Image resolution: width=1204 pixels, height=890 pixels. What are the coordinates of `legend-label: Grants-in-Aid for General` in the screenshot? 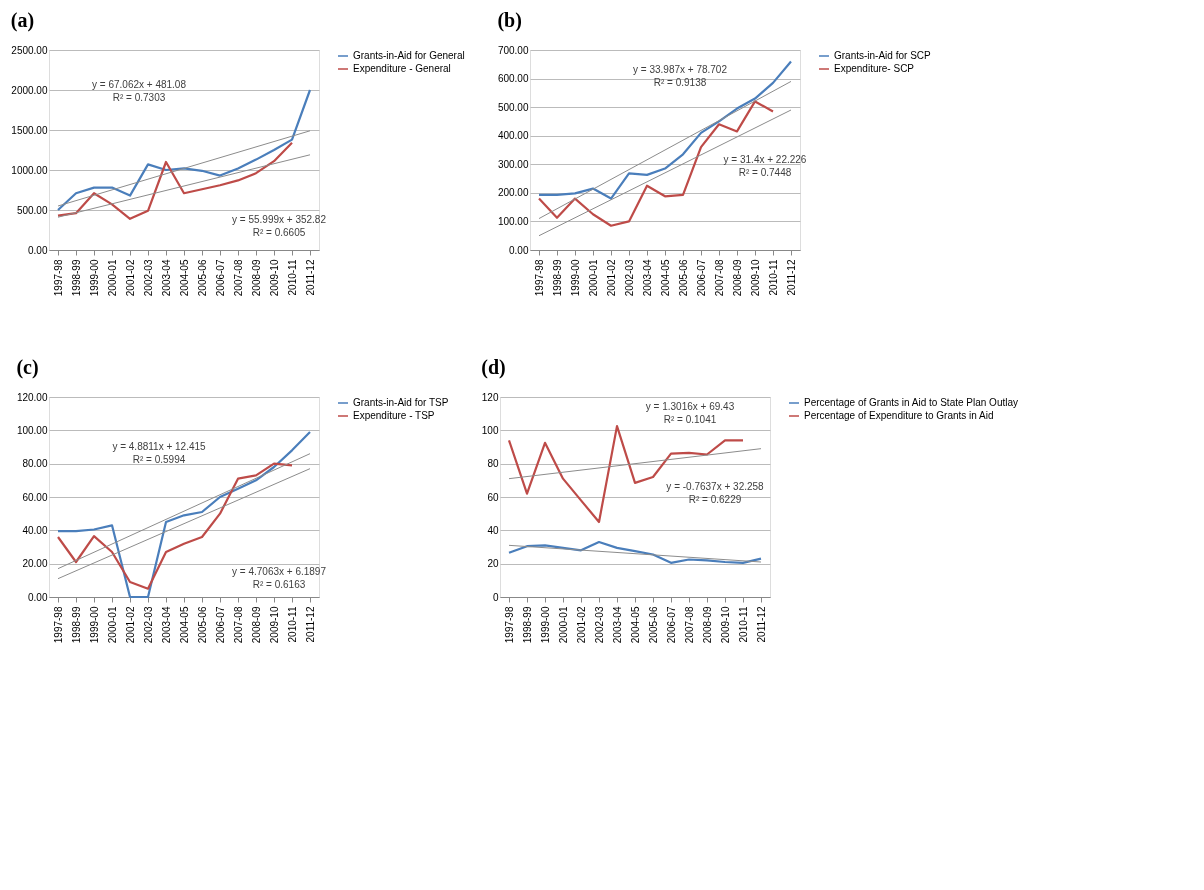 It's located at (409, 55).